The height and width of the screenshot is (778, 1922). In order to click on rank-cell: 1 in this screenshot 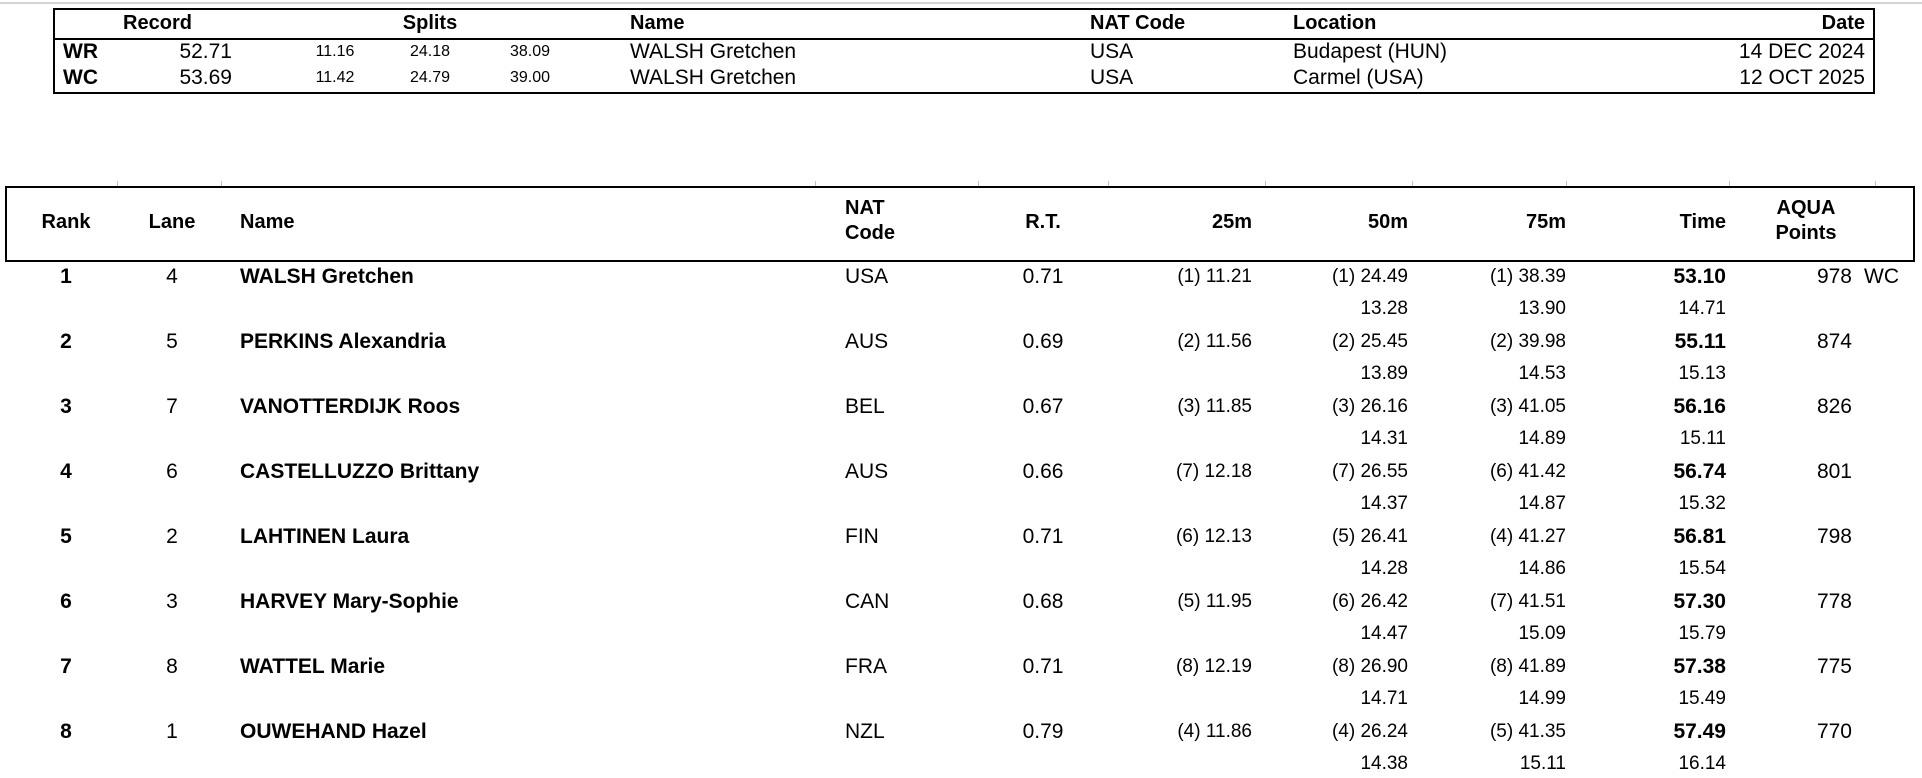, I will do `click(66, 276)`.